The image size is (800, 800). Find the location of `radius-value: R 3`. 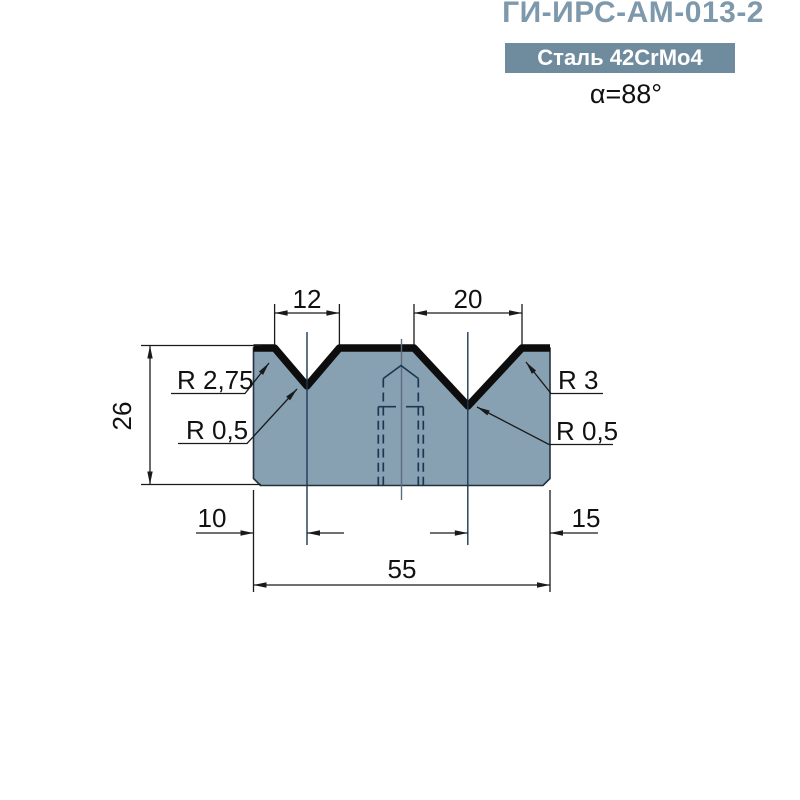

radius-value: R 3 is located at coordinates (578, 380).